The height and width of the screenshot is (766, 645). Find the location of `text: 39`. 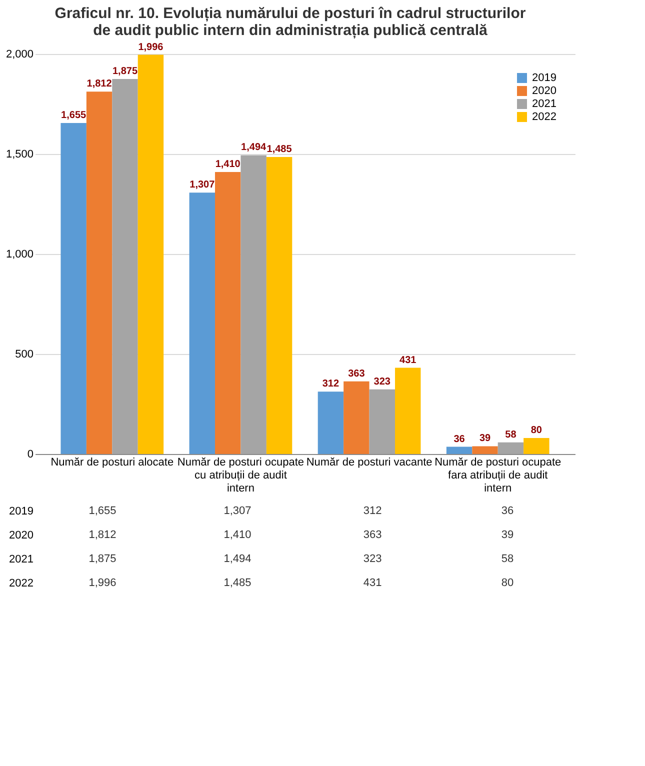

text: 39 is located at coordinates (485, 438).